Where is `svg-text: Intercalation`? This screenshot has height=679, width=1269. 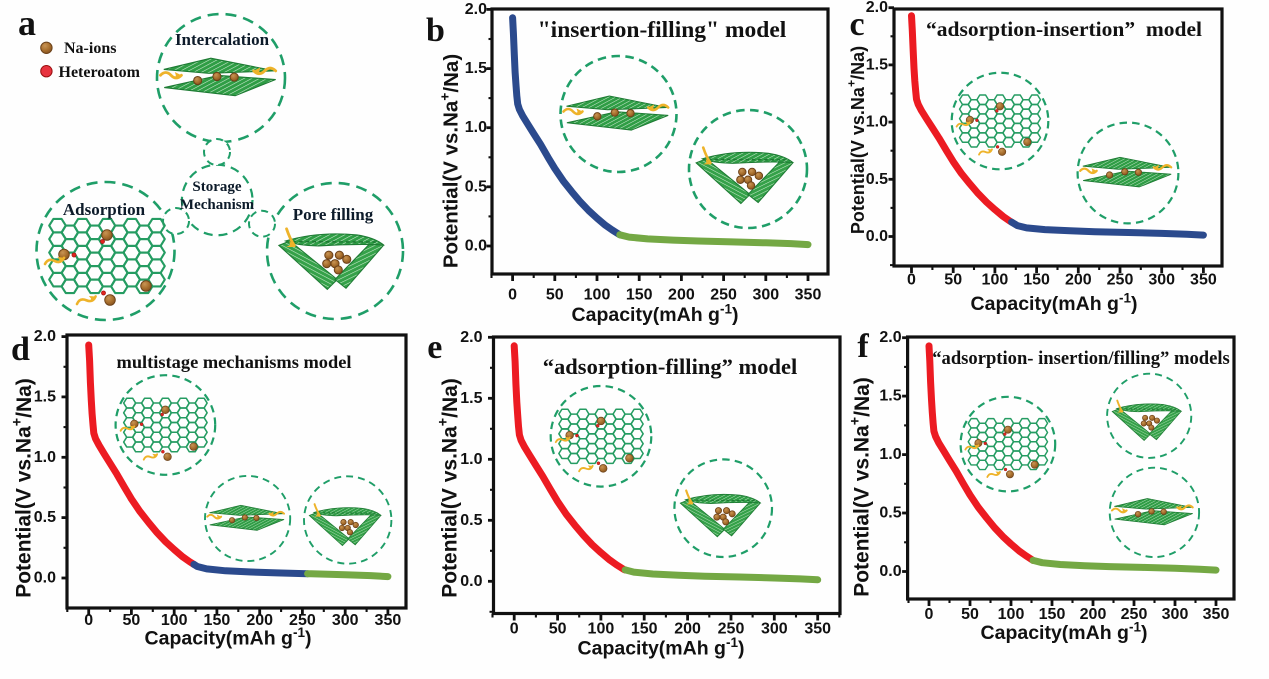
svg-text: Intercalation is located at coordinates (222, 39).